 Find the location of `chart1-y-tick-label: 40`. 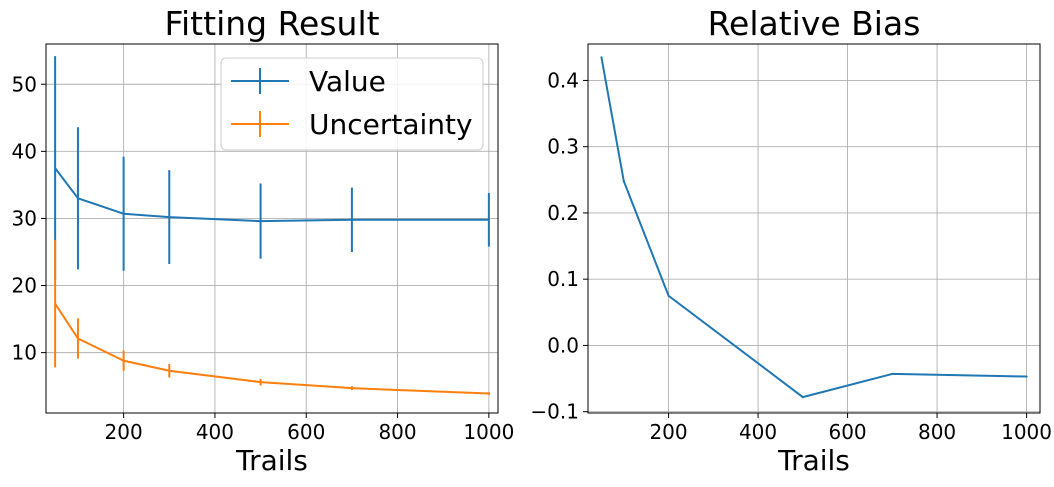

chart1-y-tick-label: 40 is located at coordinates (24, 151).